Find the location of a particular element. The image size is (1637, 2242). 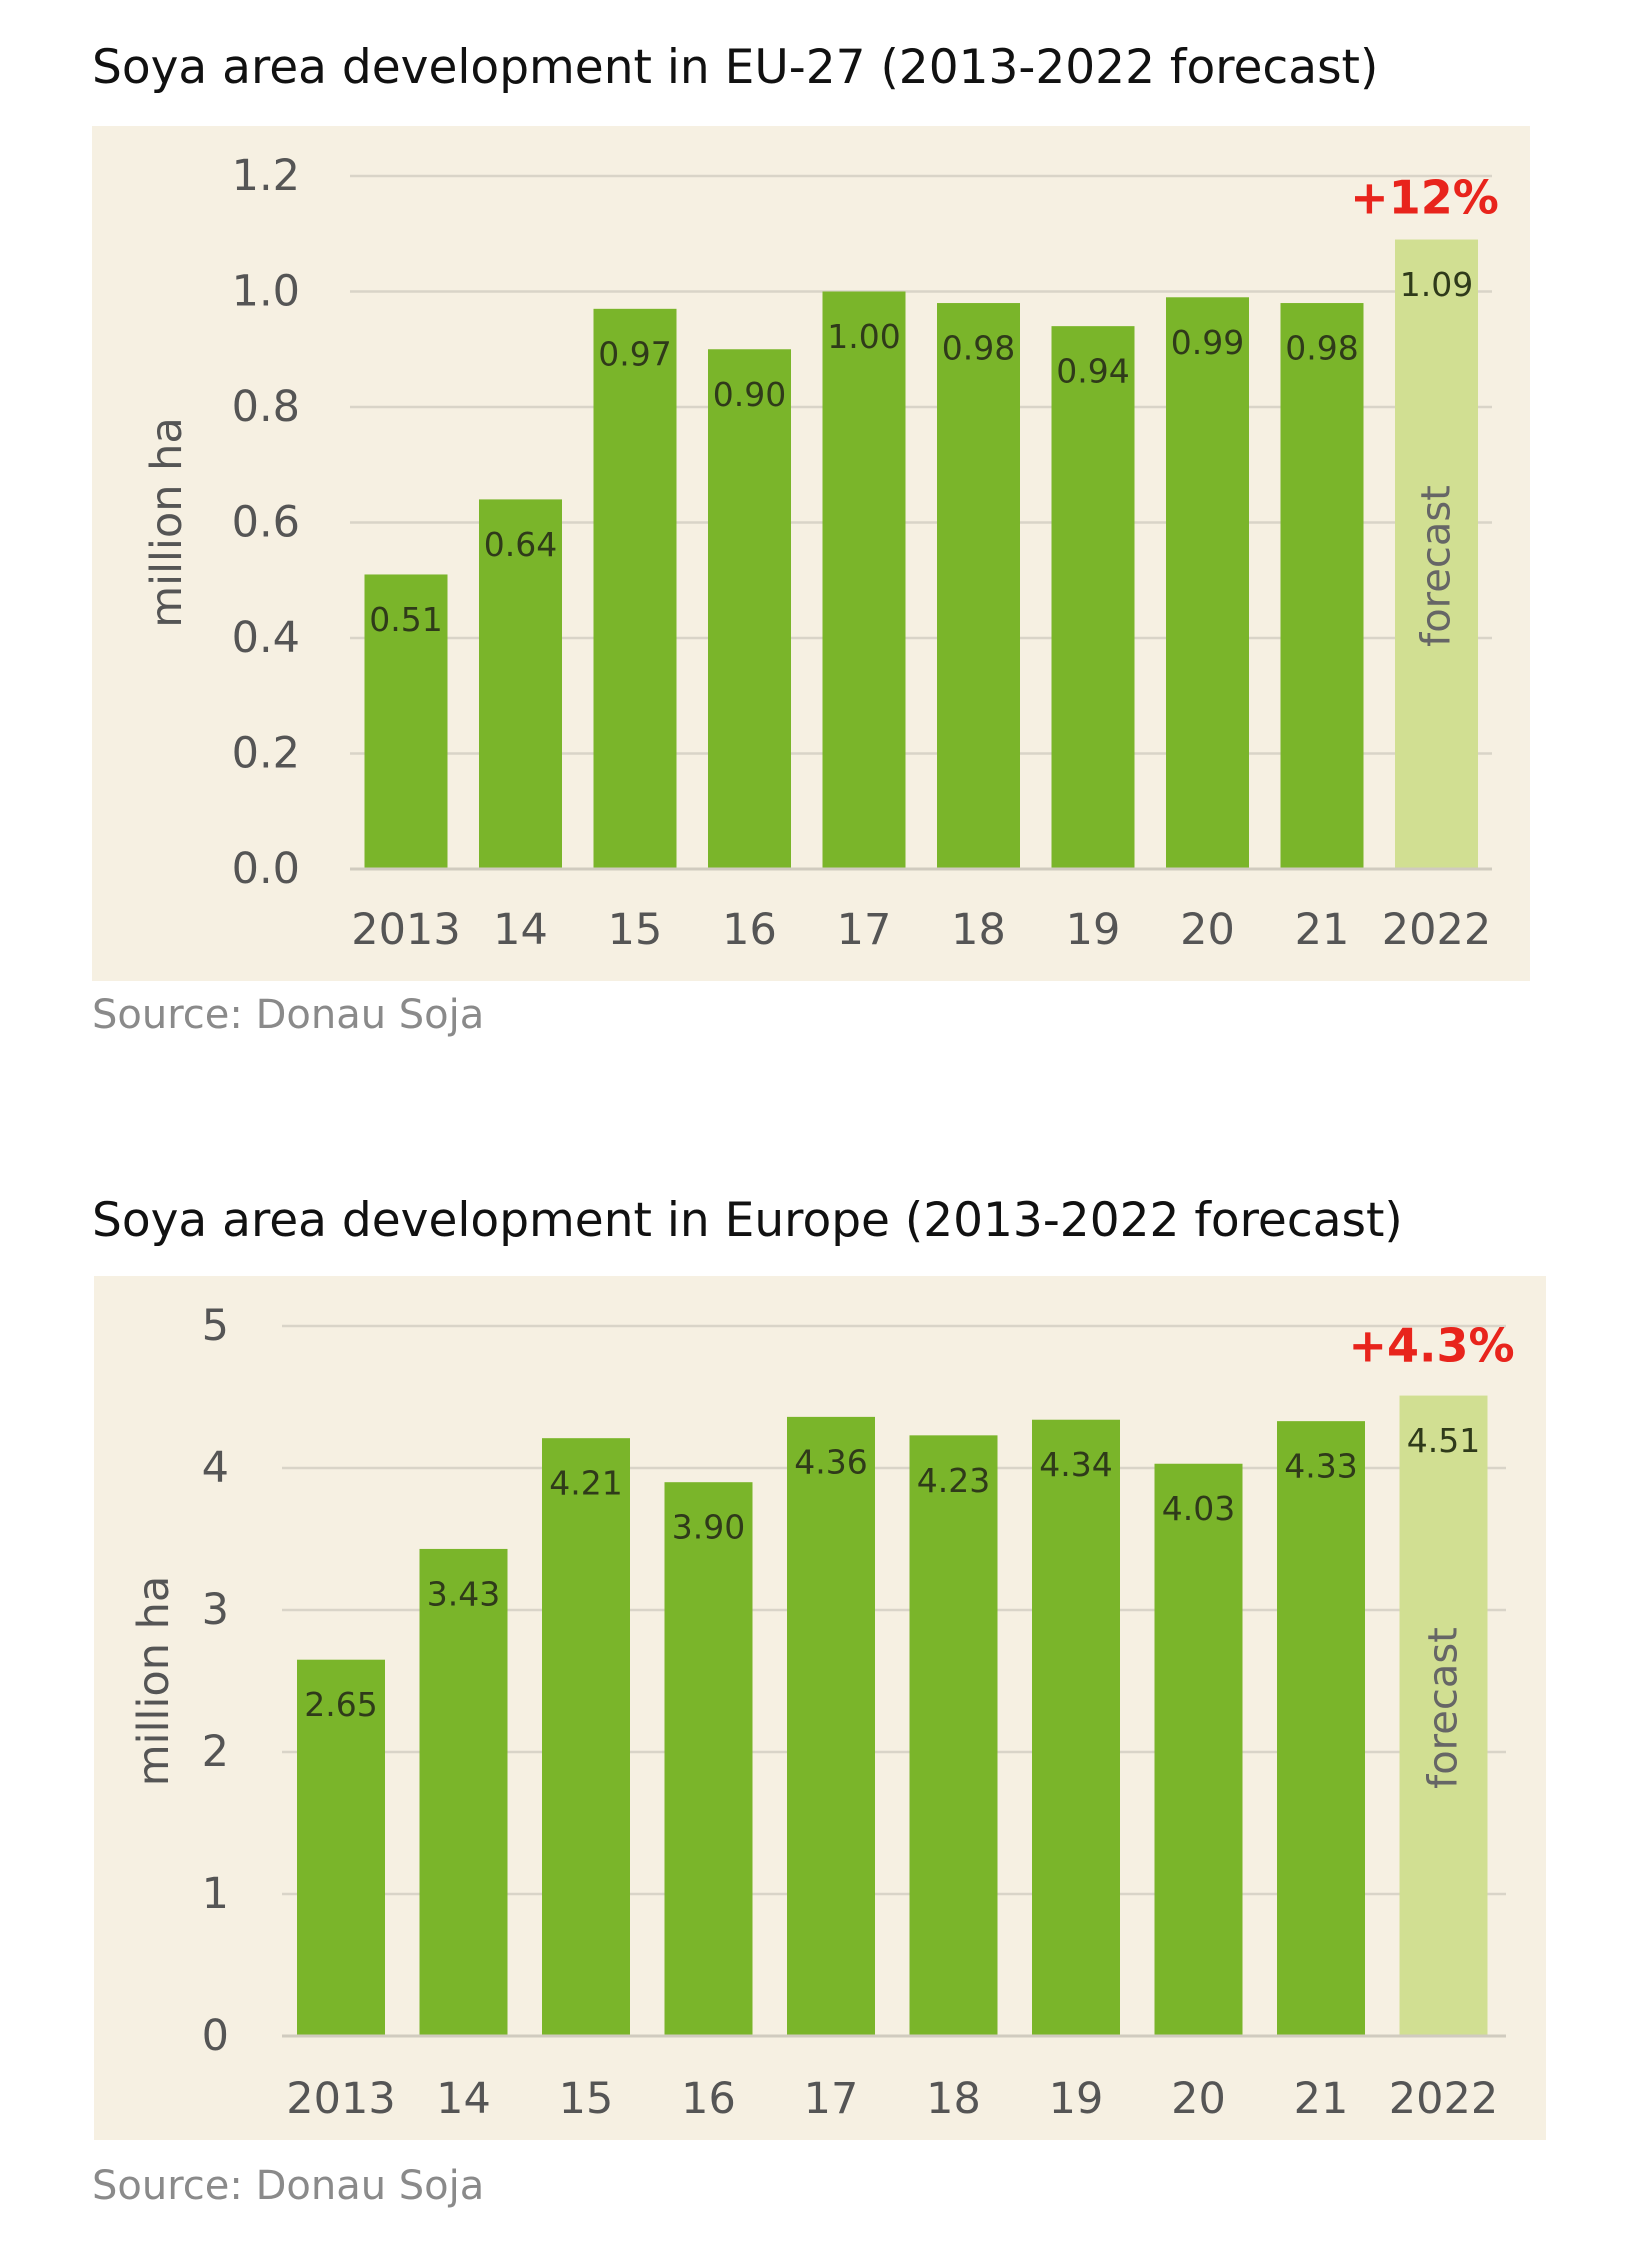

y-tick-label: 0.4 is located at coordinates (266, 638).